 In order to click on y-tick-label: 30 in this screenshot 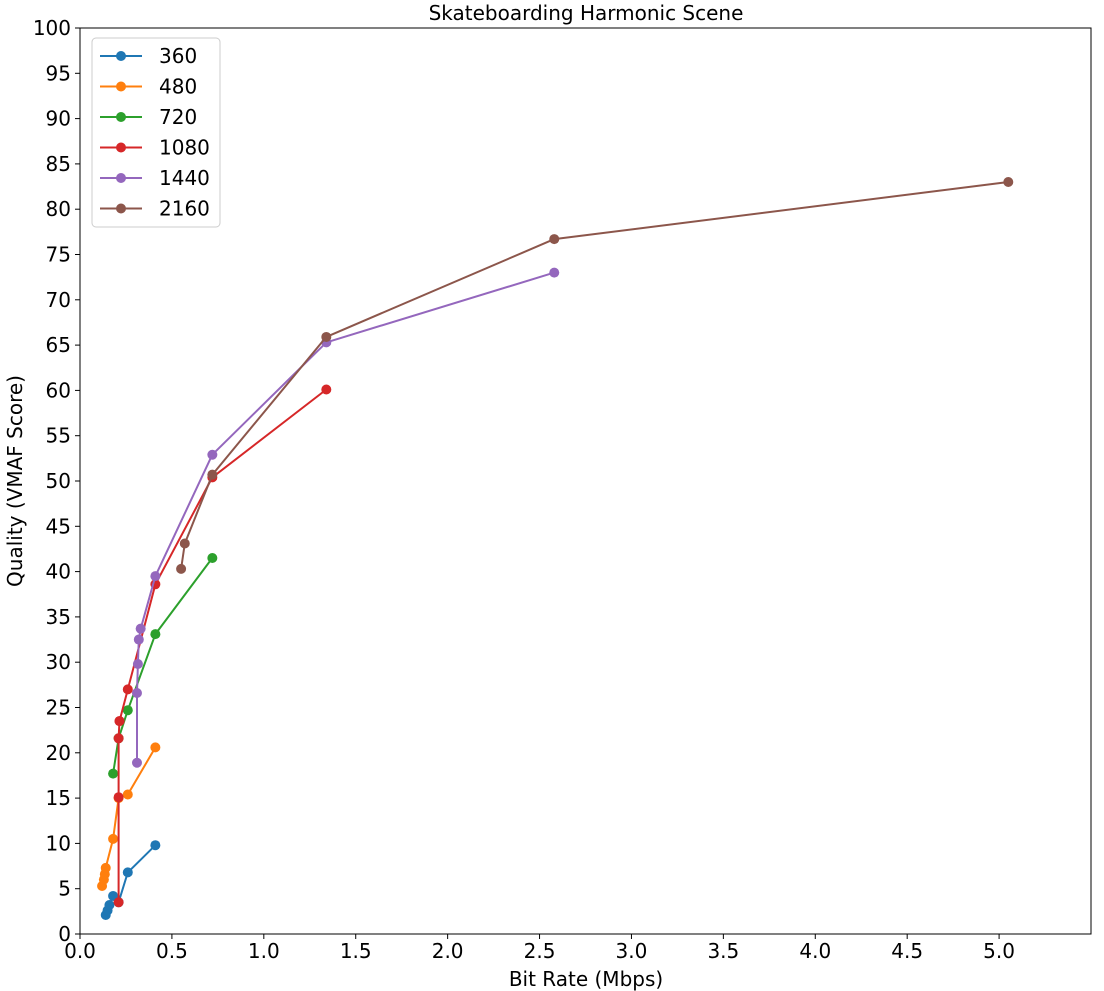, I will do `click(58, 662)`.